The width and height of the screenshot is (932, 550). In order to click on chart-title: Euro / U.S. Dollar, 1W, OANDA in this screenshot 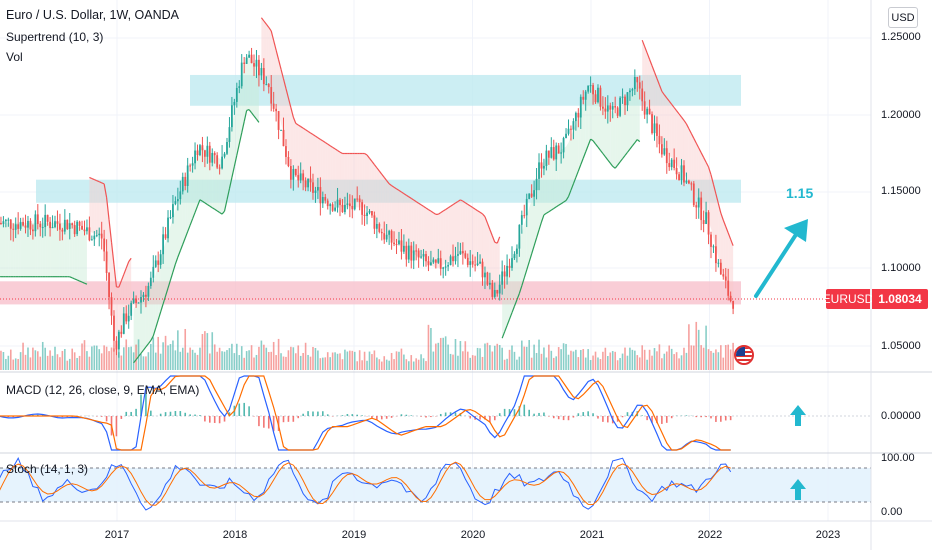, I will do `click(92, 15)`.